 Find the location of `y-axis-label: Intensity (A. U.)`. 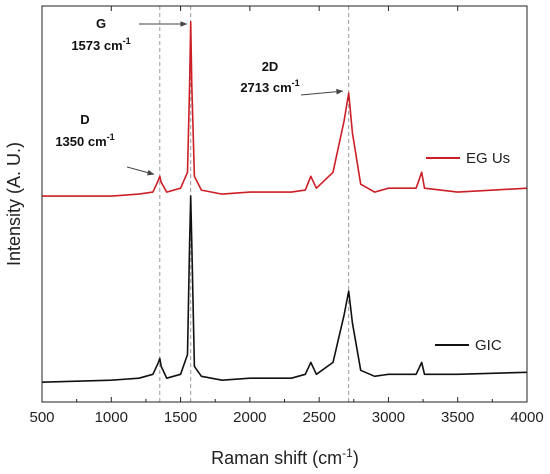

y-axis-label: Intensity (A. U.) is located at coordinates (14, 204).